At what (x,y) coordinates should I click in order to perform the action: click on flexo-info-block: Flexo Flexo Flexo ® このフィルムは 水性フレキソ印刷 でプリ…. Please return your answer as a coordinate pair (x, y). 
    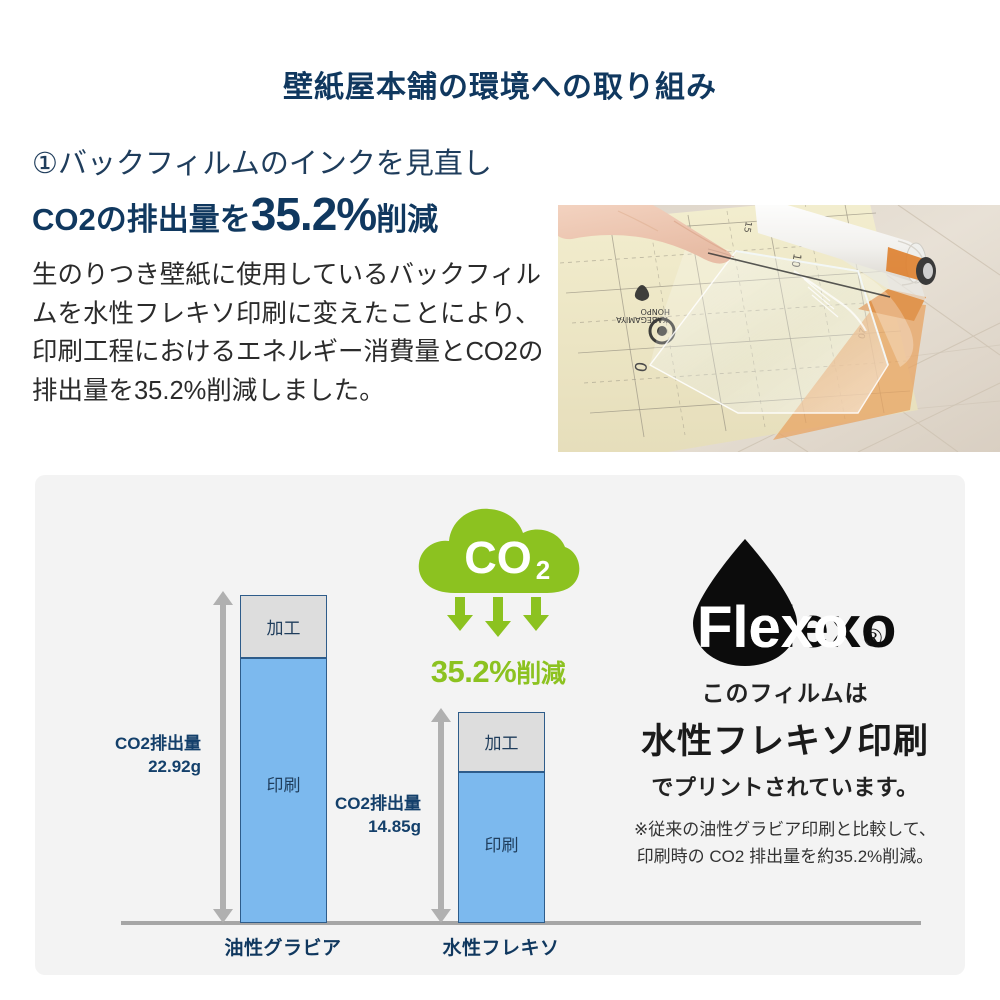
    Looking at the image, I should click on (785, 702).